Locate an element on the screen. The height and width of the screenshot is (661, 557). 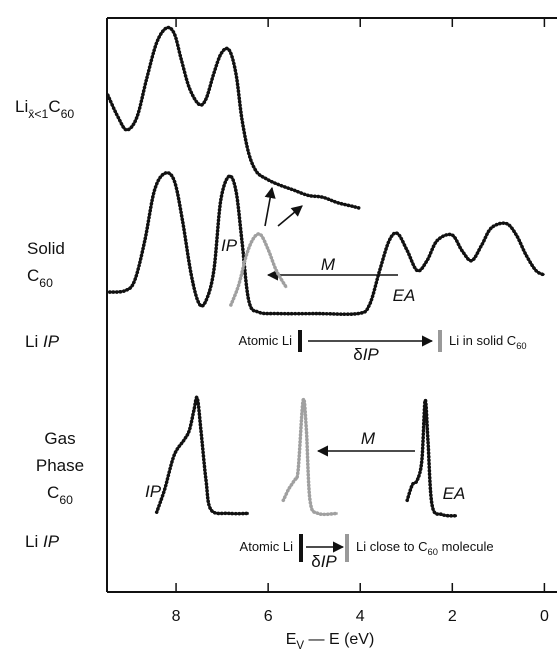
x-tick-label: 4 is located at coordinates (360, 616).